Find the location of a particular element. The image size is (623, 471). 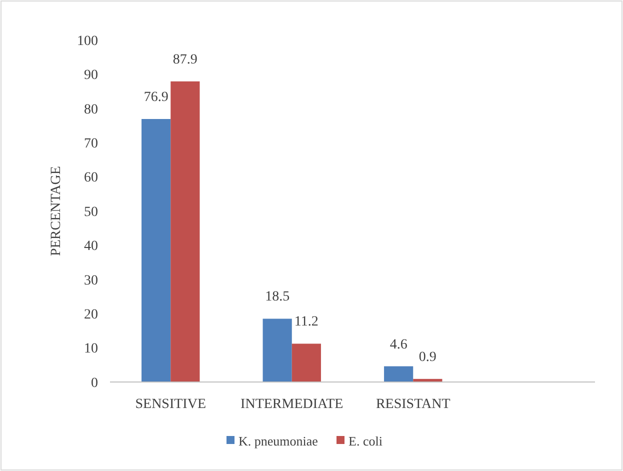

y-axis-title: PERCENTAGE is located at coordinates (56, 211).